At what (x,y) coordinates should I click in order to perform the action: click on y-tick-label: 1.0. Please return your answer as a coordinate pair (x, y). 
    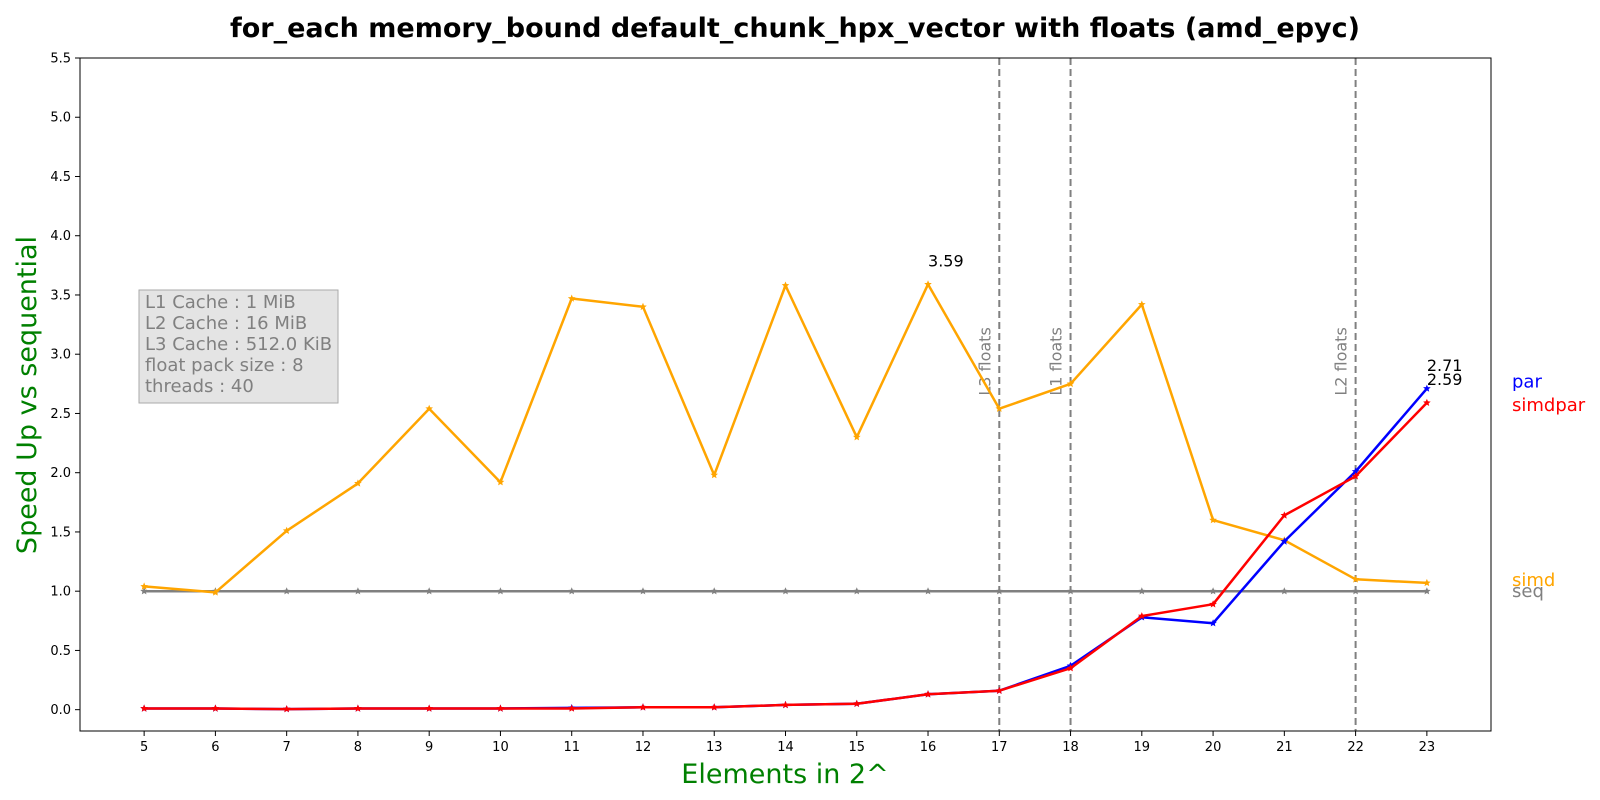
    Looking at the image, I should click on (60, 592).